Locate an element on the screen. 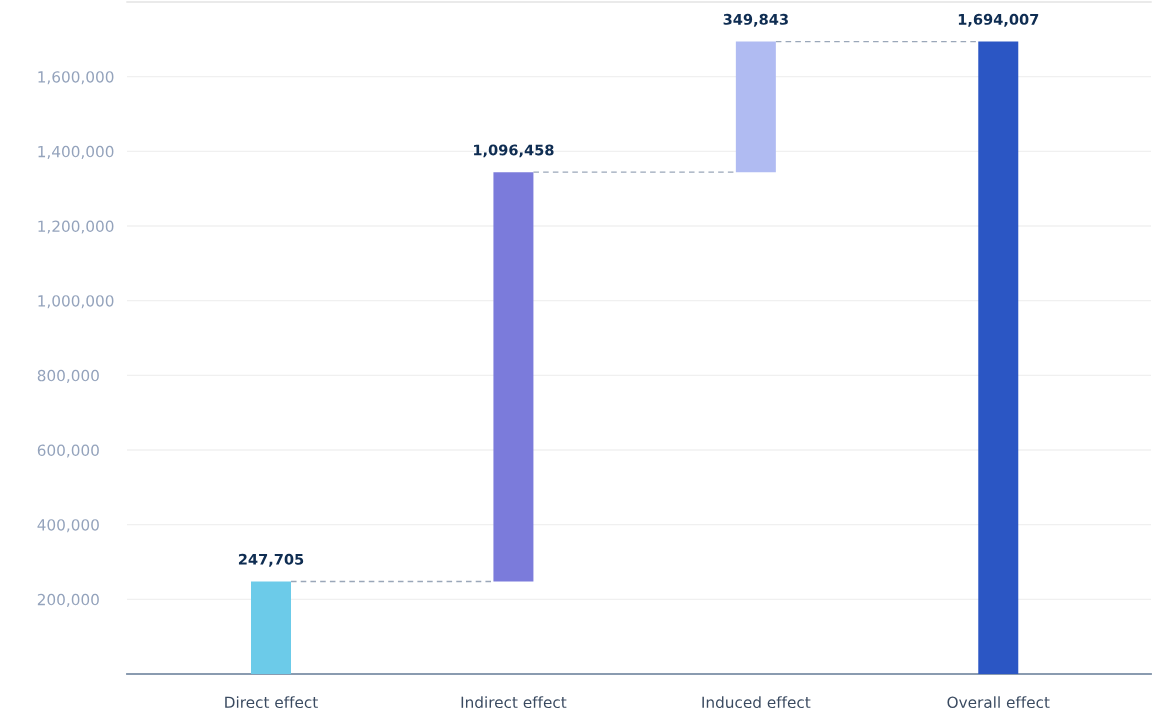 This screenshot has height=718, width=1152. x-tick-label: Overall effect is located at coordinates (998, 702).